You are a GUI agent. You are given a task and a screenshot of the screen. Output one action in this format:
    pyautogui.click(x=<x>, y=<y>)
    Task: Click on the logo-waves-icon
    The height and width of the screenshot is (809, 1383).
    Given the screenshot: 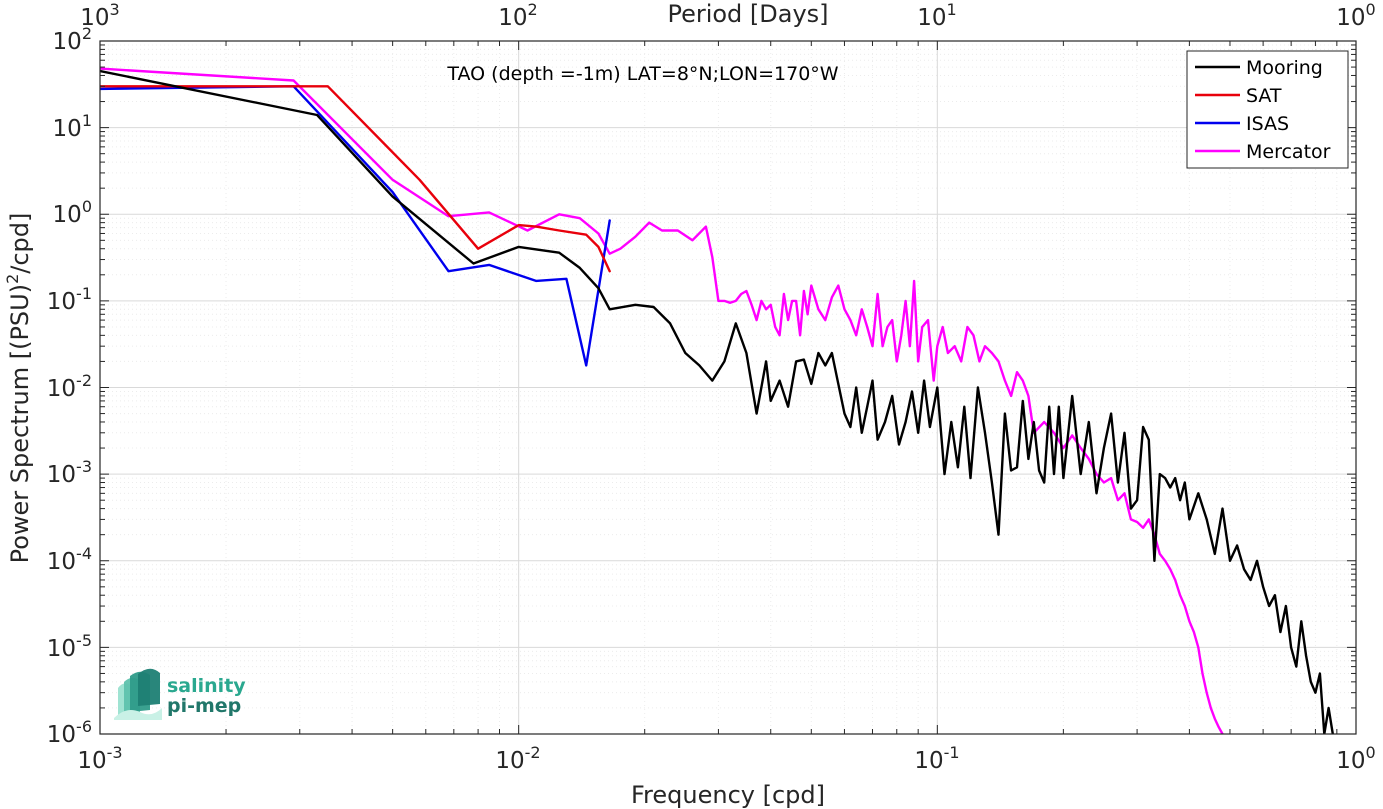 What is the action you would take?
    pyautogui.click(x=138, y=694)
    